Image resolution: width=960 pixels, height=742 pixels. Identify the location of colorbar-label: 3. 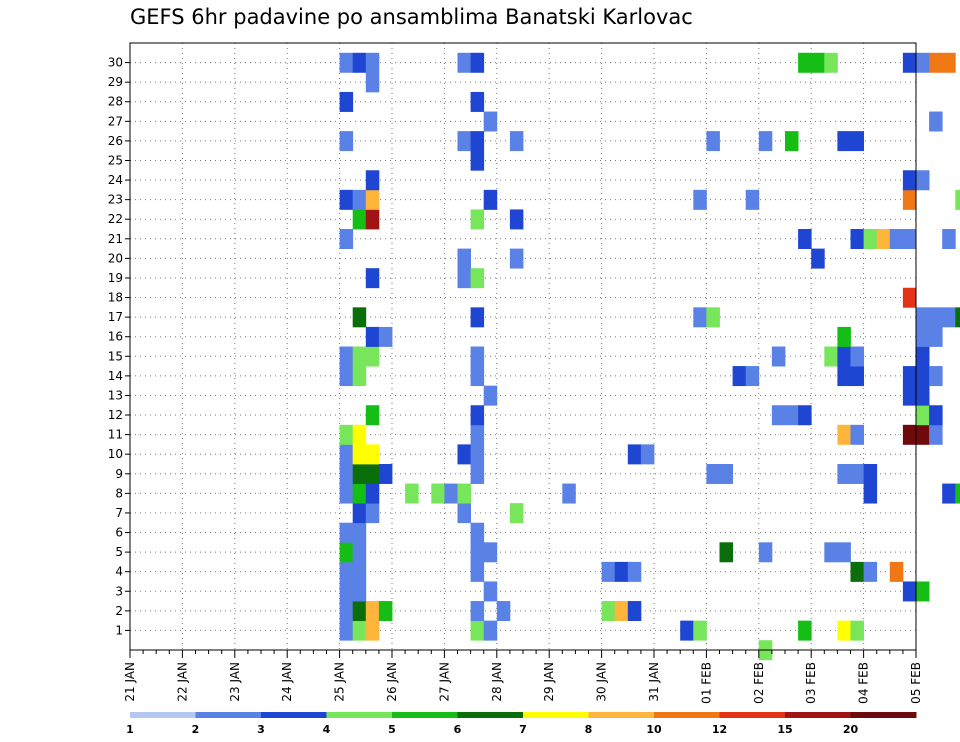
(261, 729).